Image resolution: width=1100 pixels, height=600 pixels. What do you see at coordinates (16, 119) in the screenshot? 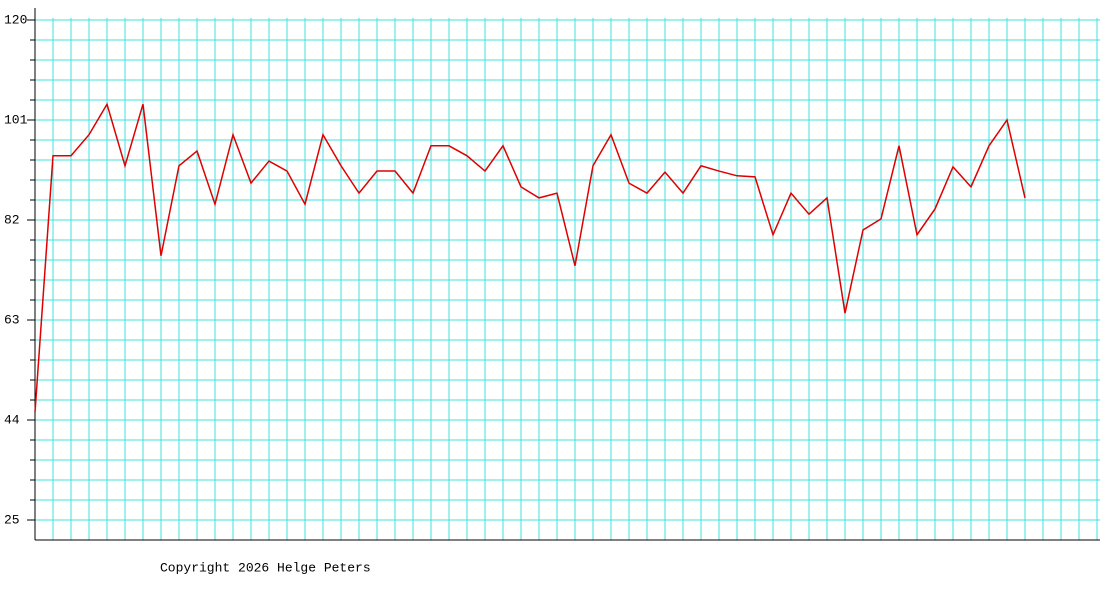
I see `y-tick-label: 101` at bounding box center [16, 119].